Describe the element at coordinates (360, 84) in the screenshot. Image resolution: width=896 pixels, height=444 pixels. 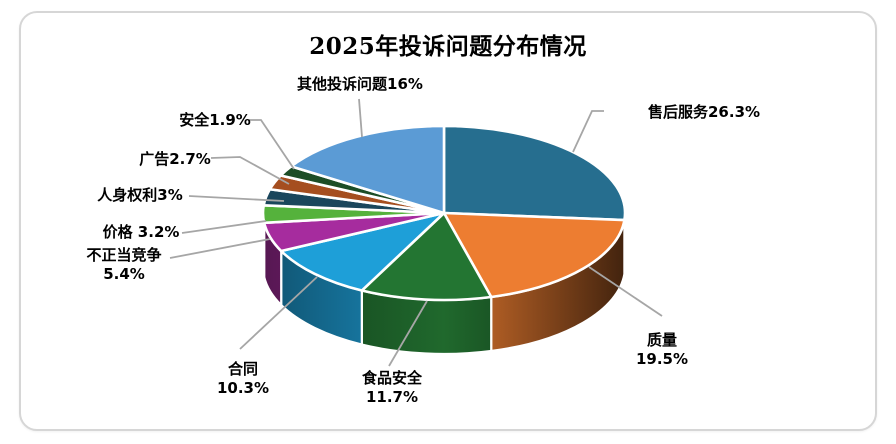
I see `slice-label-other-complaints: 其他投诉问题16%` at that location.